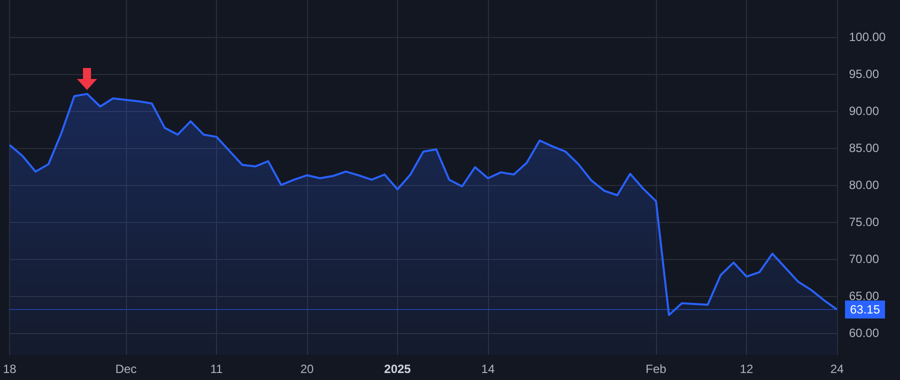  Describe the element at coordinates (217, 369) in the screenshot. I see `x-tick-label: 11` at that location.